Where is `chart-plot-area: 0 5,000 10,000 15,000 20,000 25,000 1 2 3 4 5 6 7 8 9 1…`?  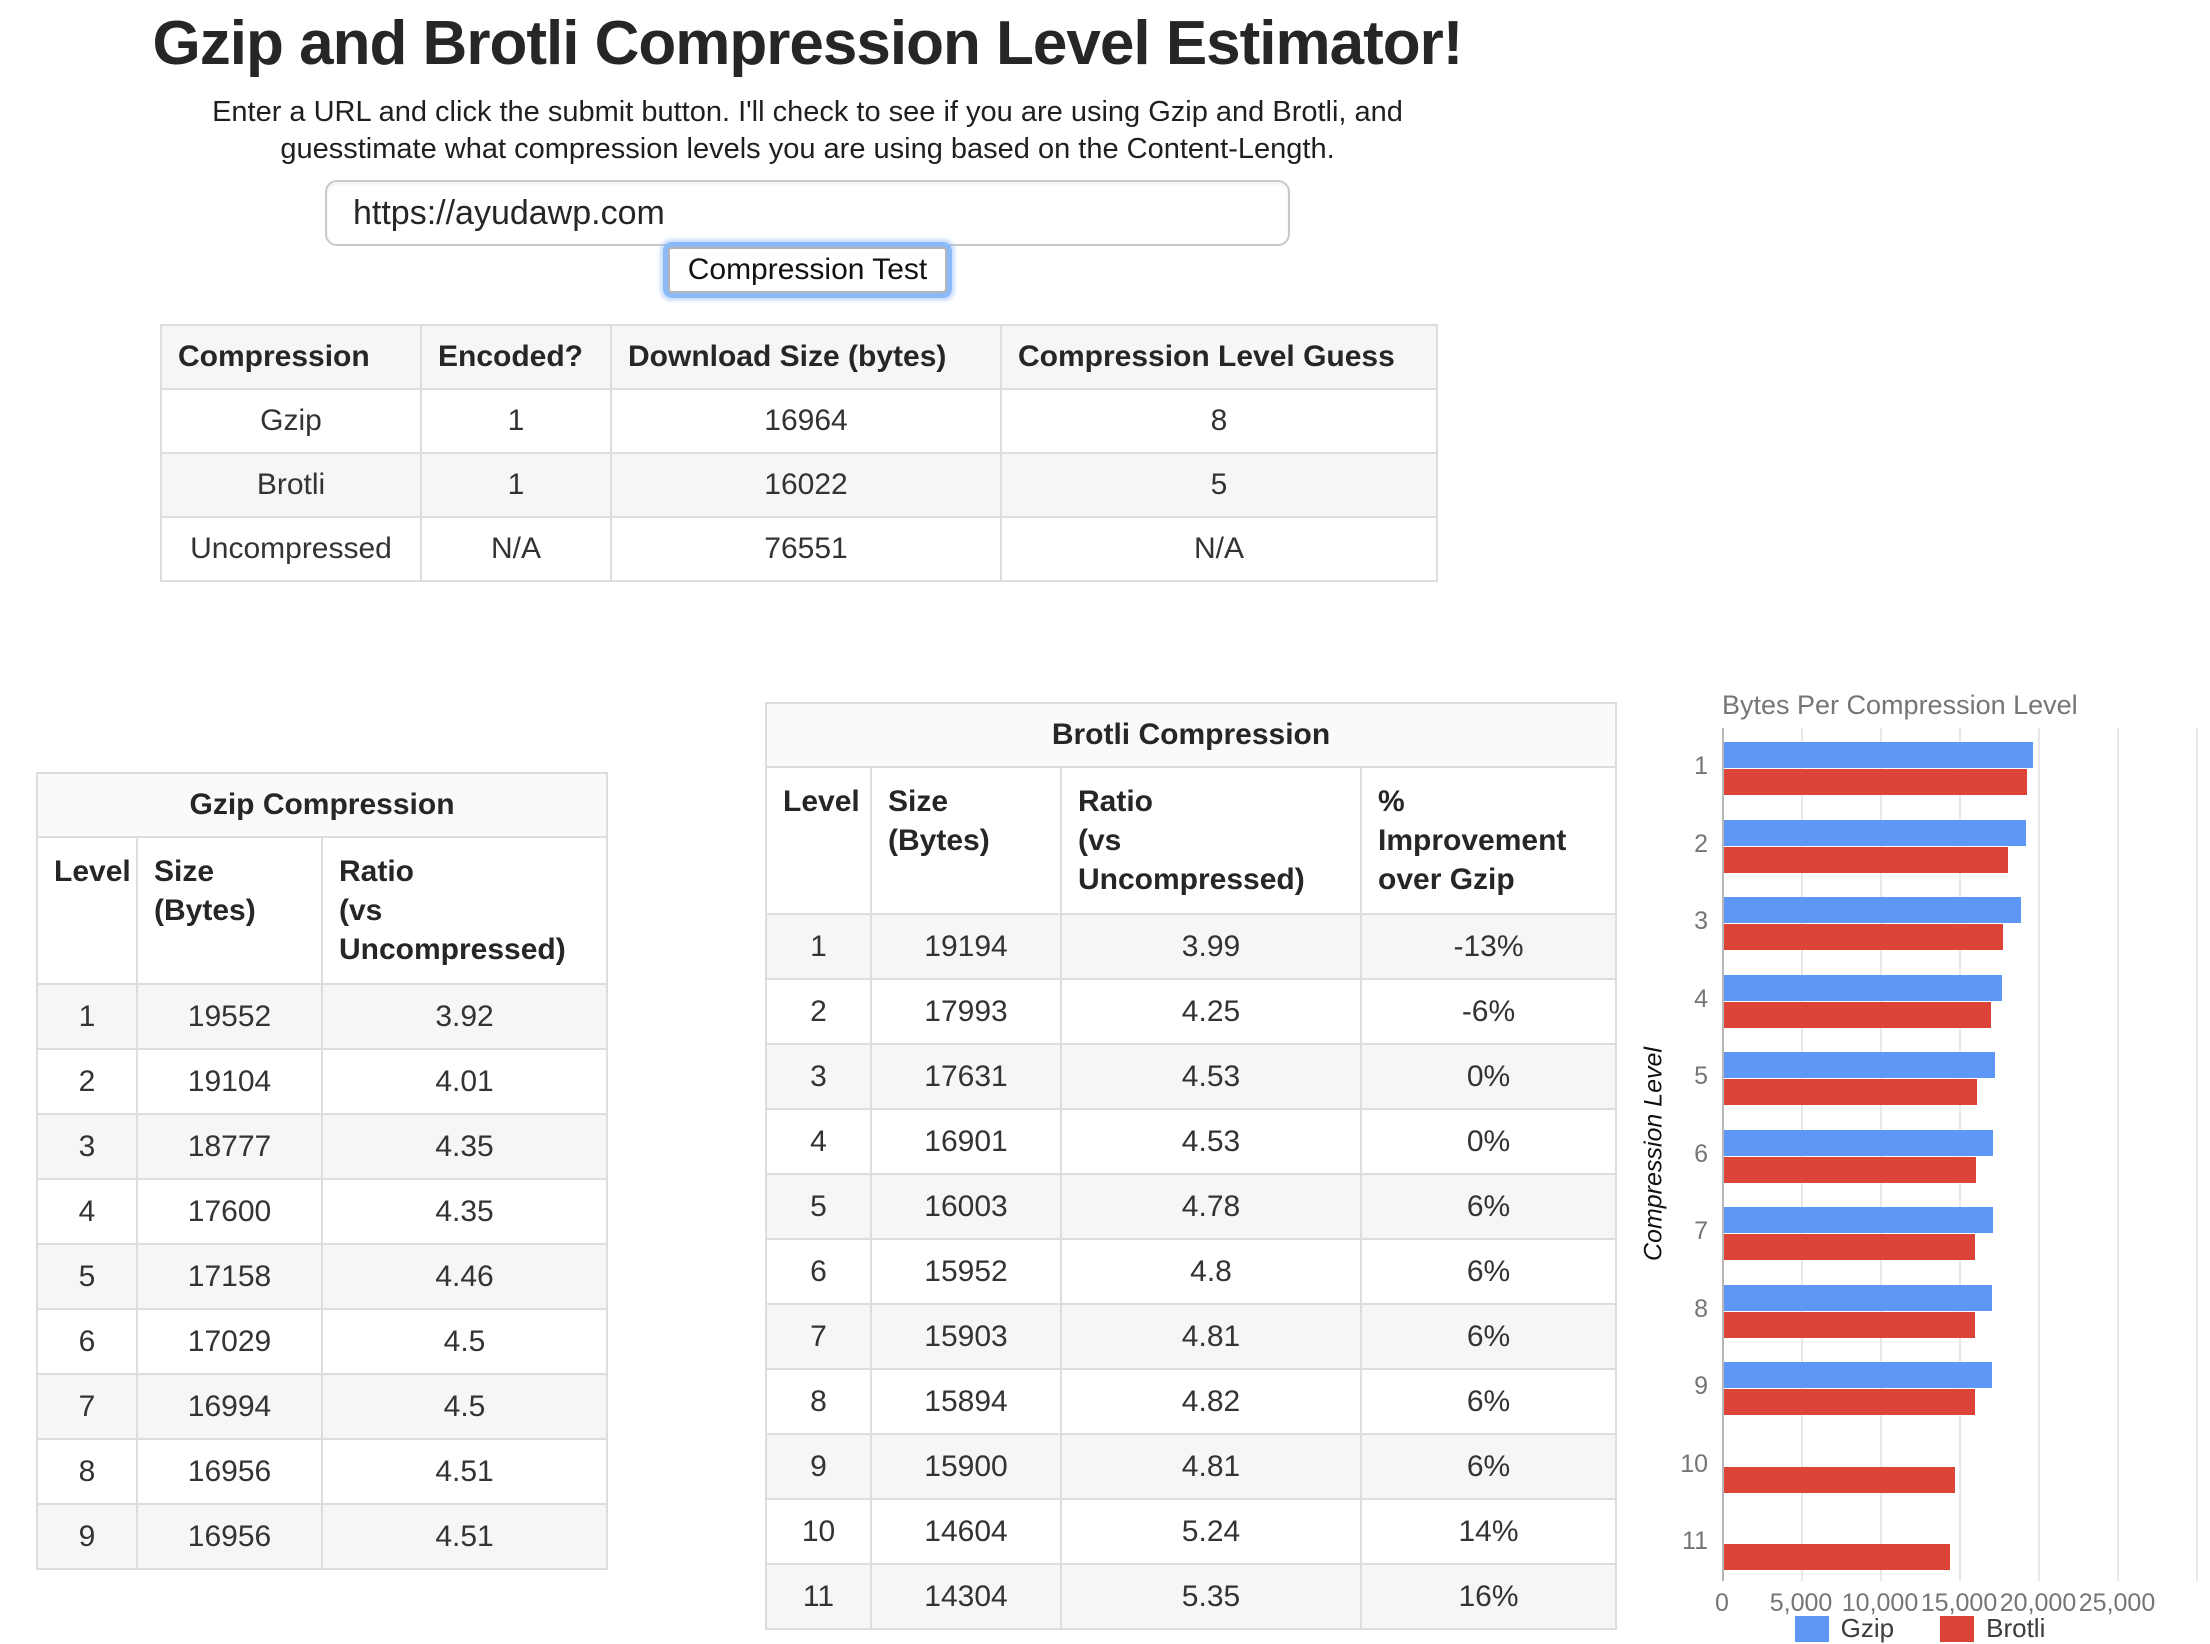 chart-plot-area: 0 5,000 10,000 15,000 20,000 25,000 1 2 3 4 5 6 7 8 9 1… is located at coordinates (1939, 1172).